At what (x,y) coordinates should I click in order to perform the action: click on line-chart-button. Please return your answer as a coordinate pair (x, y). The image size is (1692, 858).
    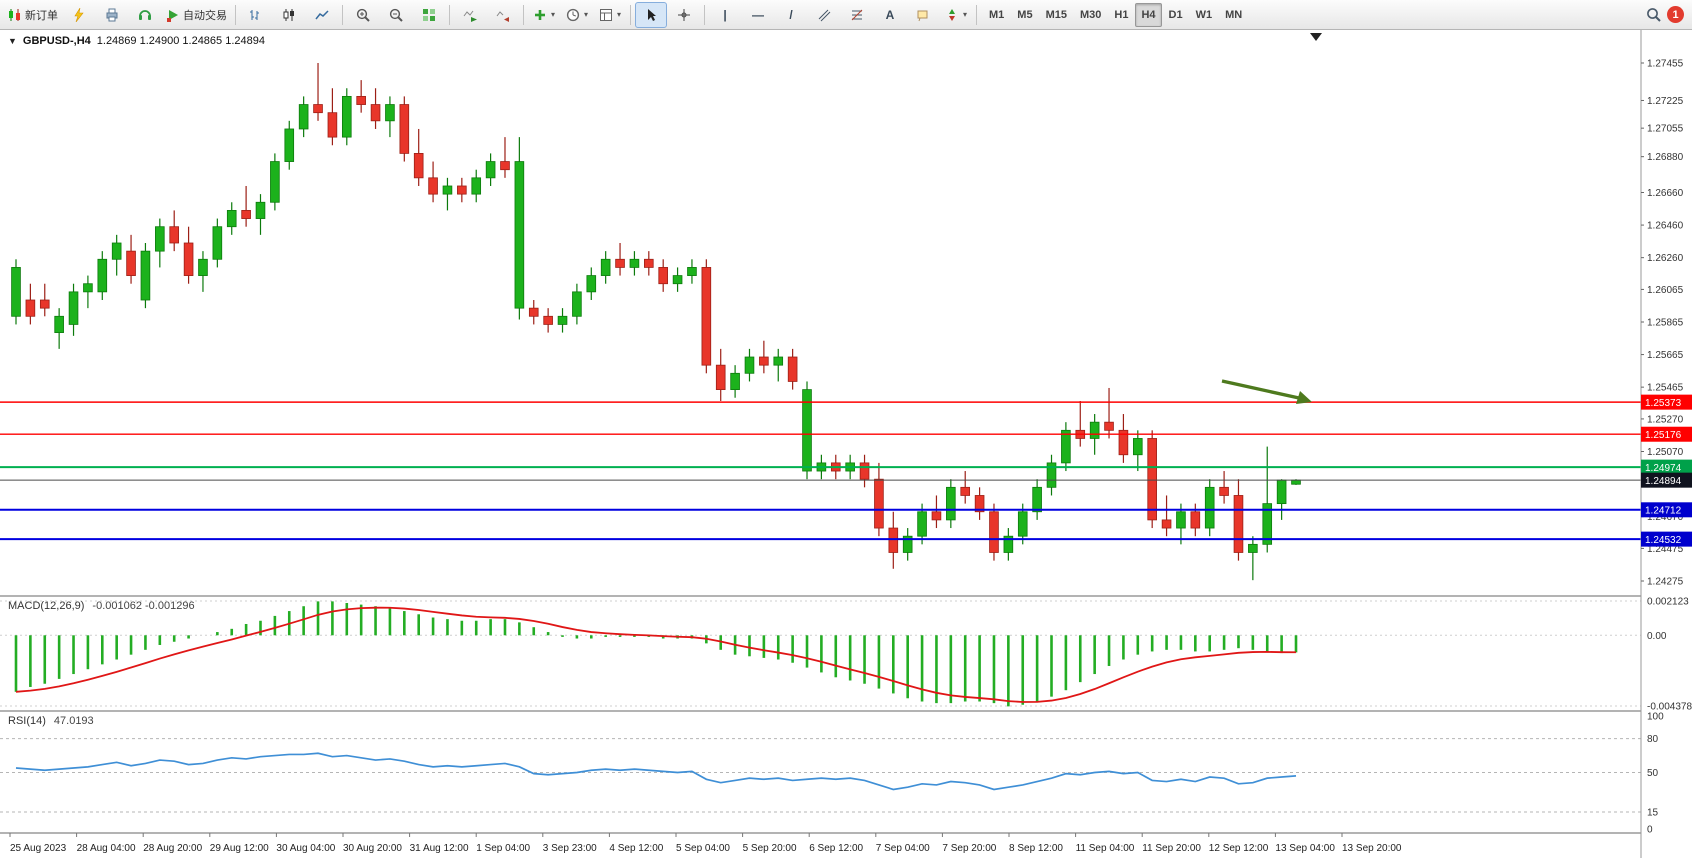
    Looking at the image, I should click on (322, 15).